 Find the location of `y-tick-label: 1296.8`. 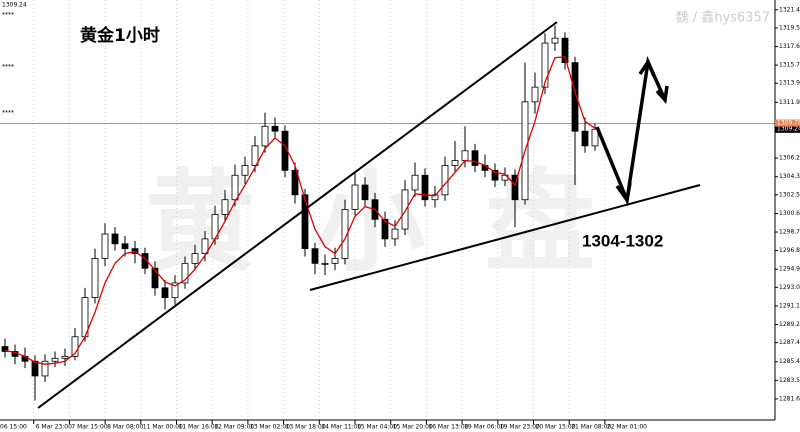

y-tick-label: 1296.8 is located at coordinates (789, 250).